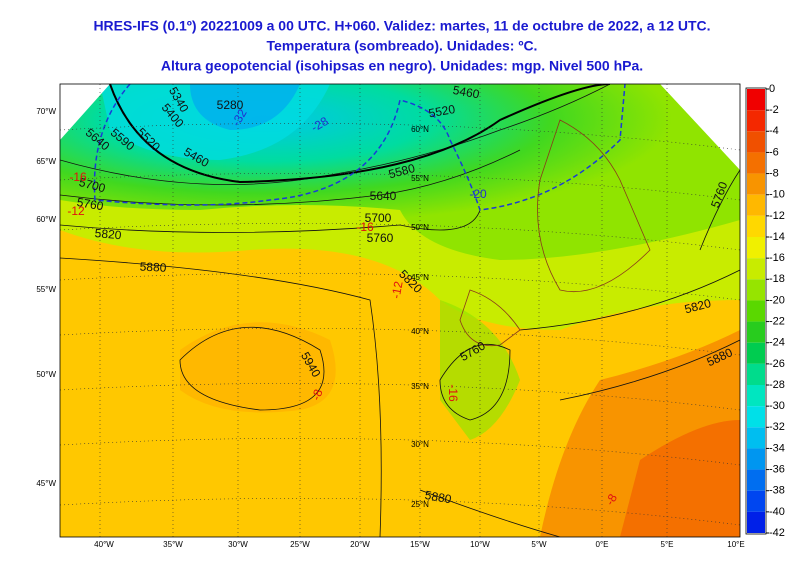 The image size is (800, 571). I want to click on temperature-label: -20, so click(478, 194).